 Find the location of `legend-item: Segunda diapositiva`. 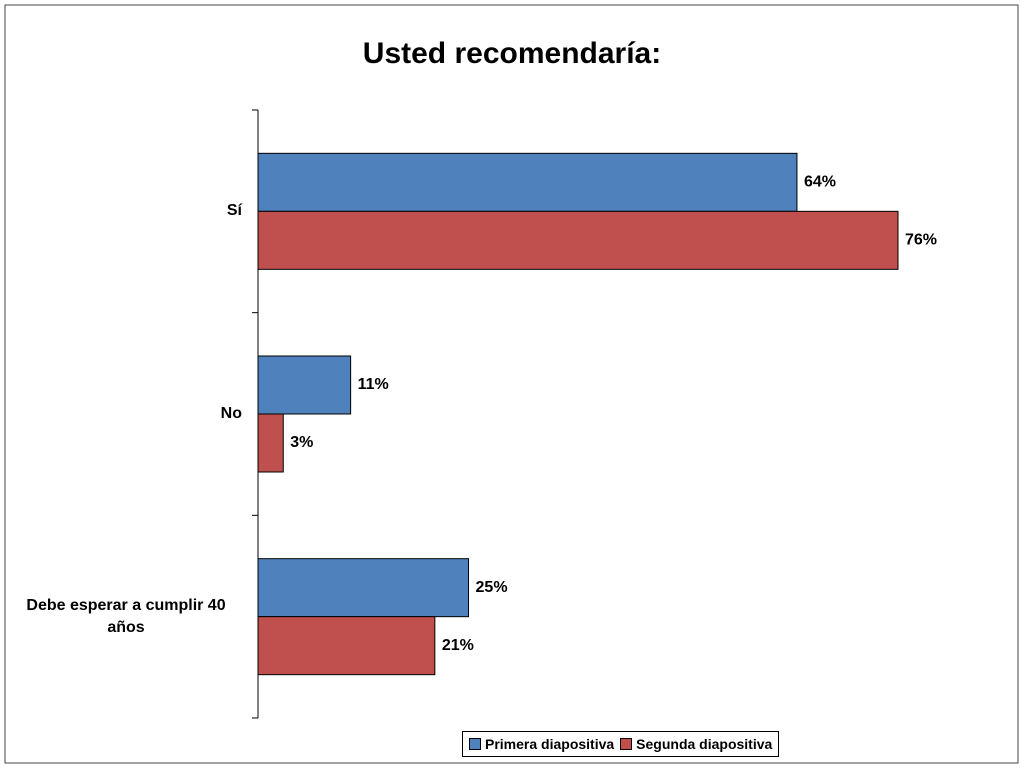

legend-item: Segunda diapositiva is located at coordinates (696, 744).